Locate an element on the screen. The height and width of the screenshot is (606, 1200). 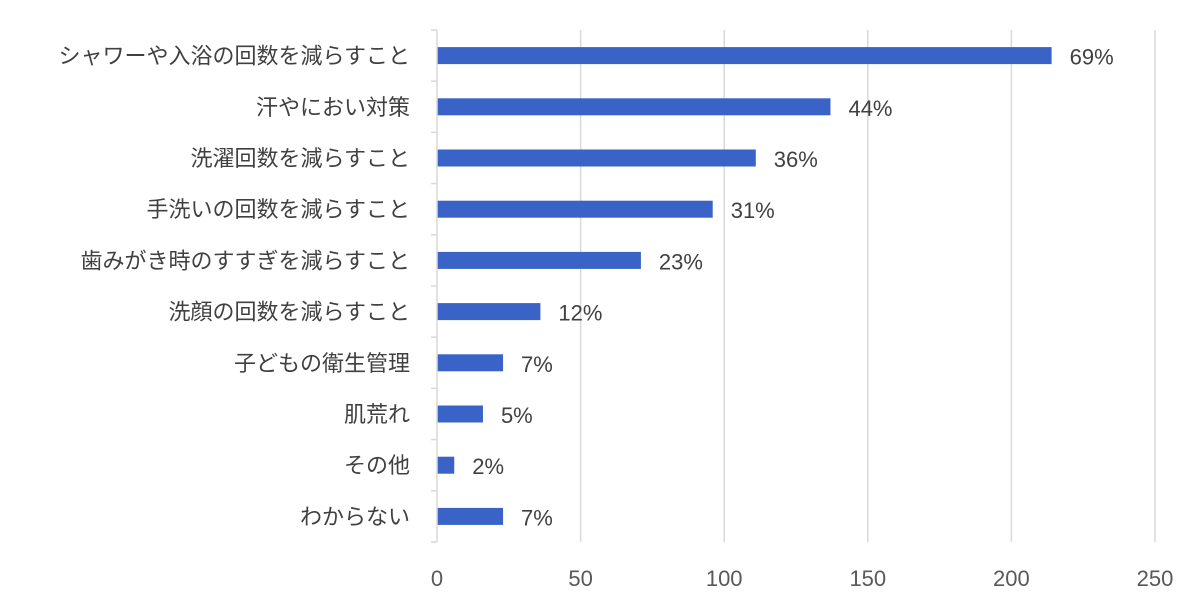
data-label: 31% is located at coordinates (753, 210).